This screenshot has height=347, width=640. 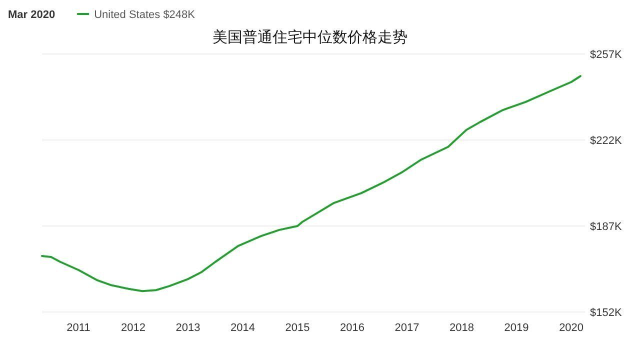 I want to click on y-tick-label: $187K, so click(x=606, y=227).